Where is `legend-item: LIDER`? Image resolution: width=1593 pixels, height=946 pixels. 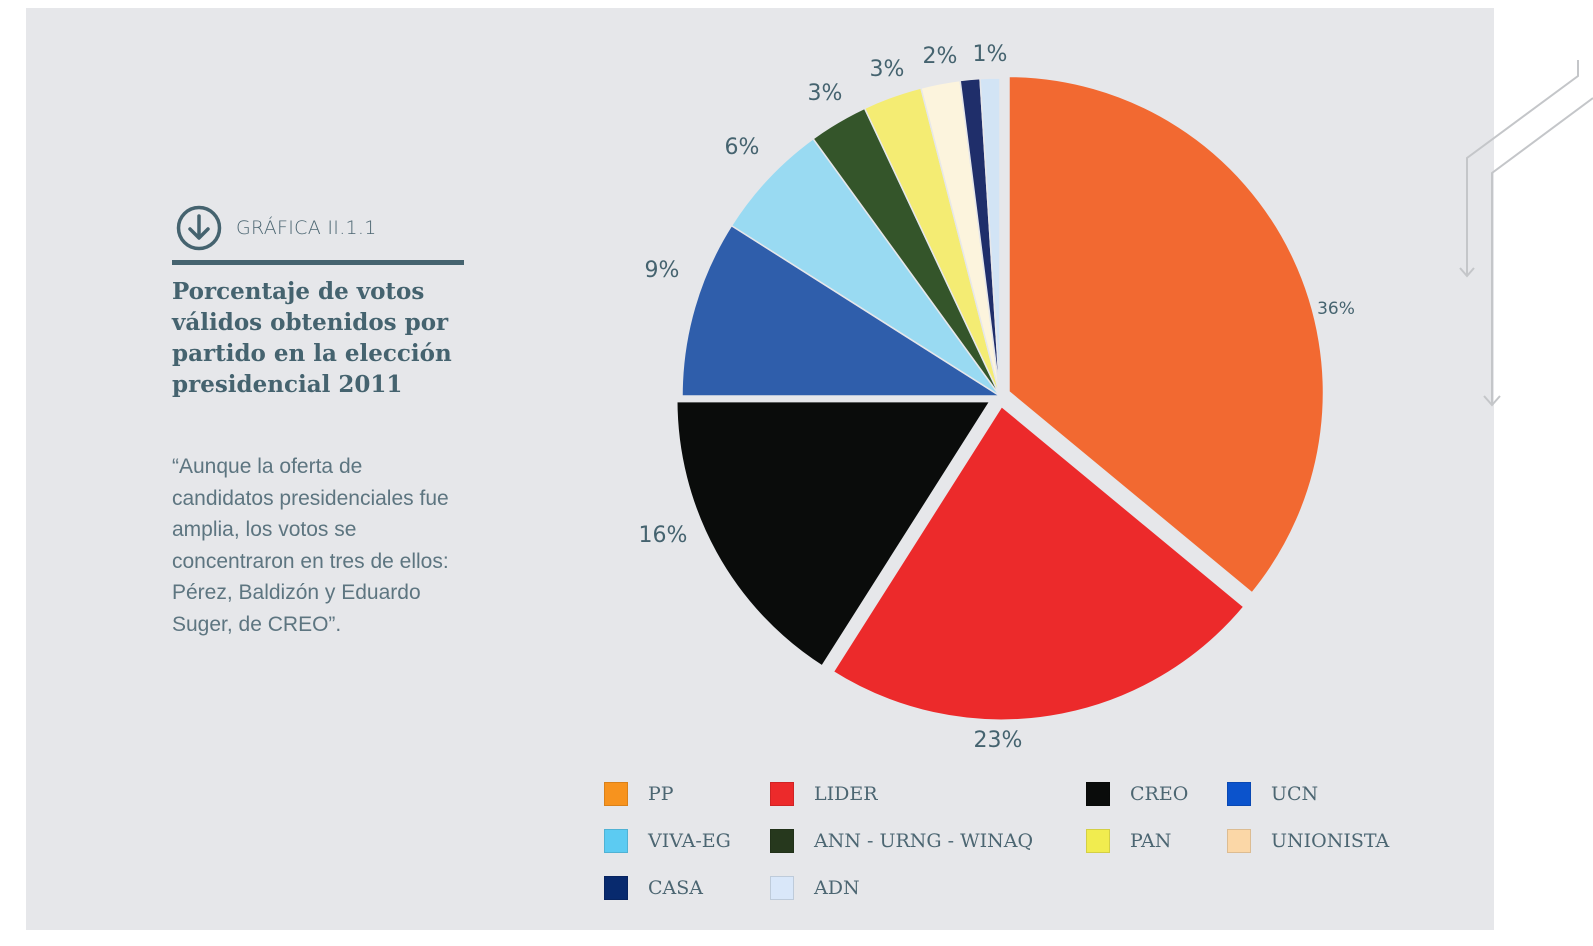
legend-item: LIDER is located at coordinates (824, 794).